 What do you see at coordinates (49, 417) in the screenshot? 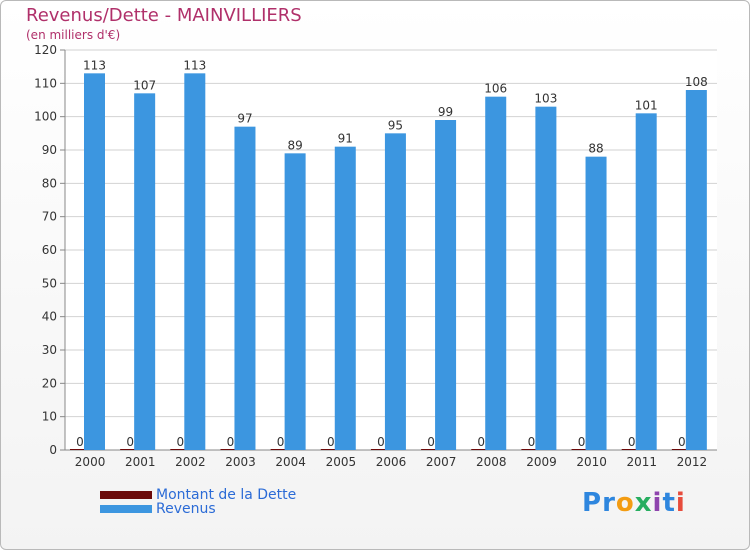
I see `y-tick-label: 10` at bounding box center [49, 417].